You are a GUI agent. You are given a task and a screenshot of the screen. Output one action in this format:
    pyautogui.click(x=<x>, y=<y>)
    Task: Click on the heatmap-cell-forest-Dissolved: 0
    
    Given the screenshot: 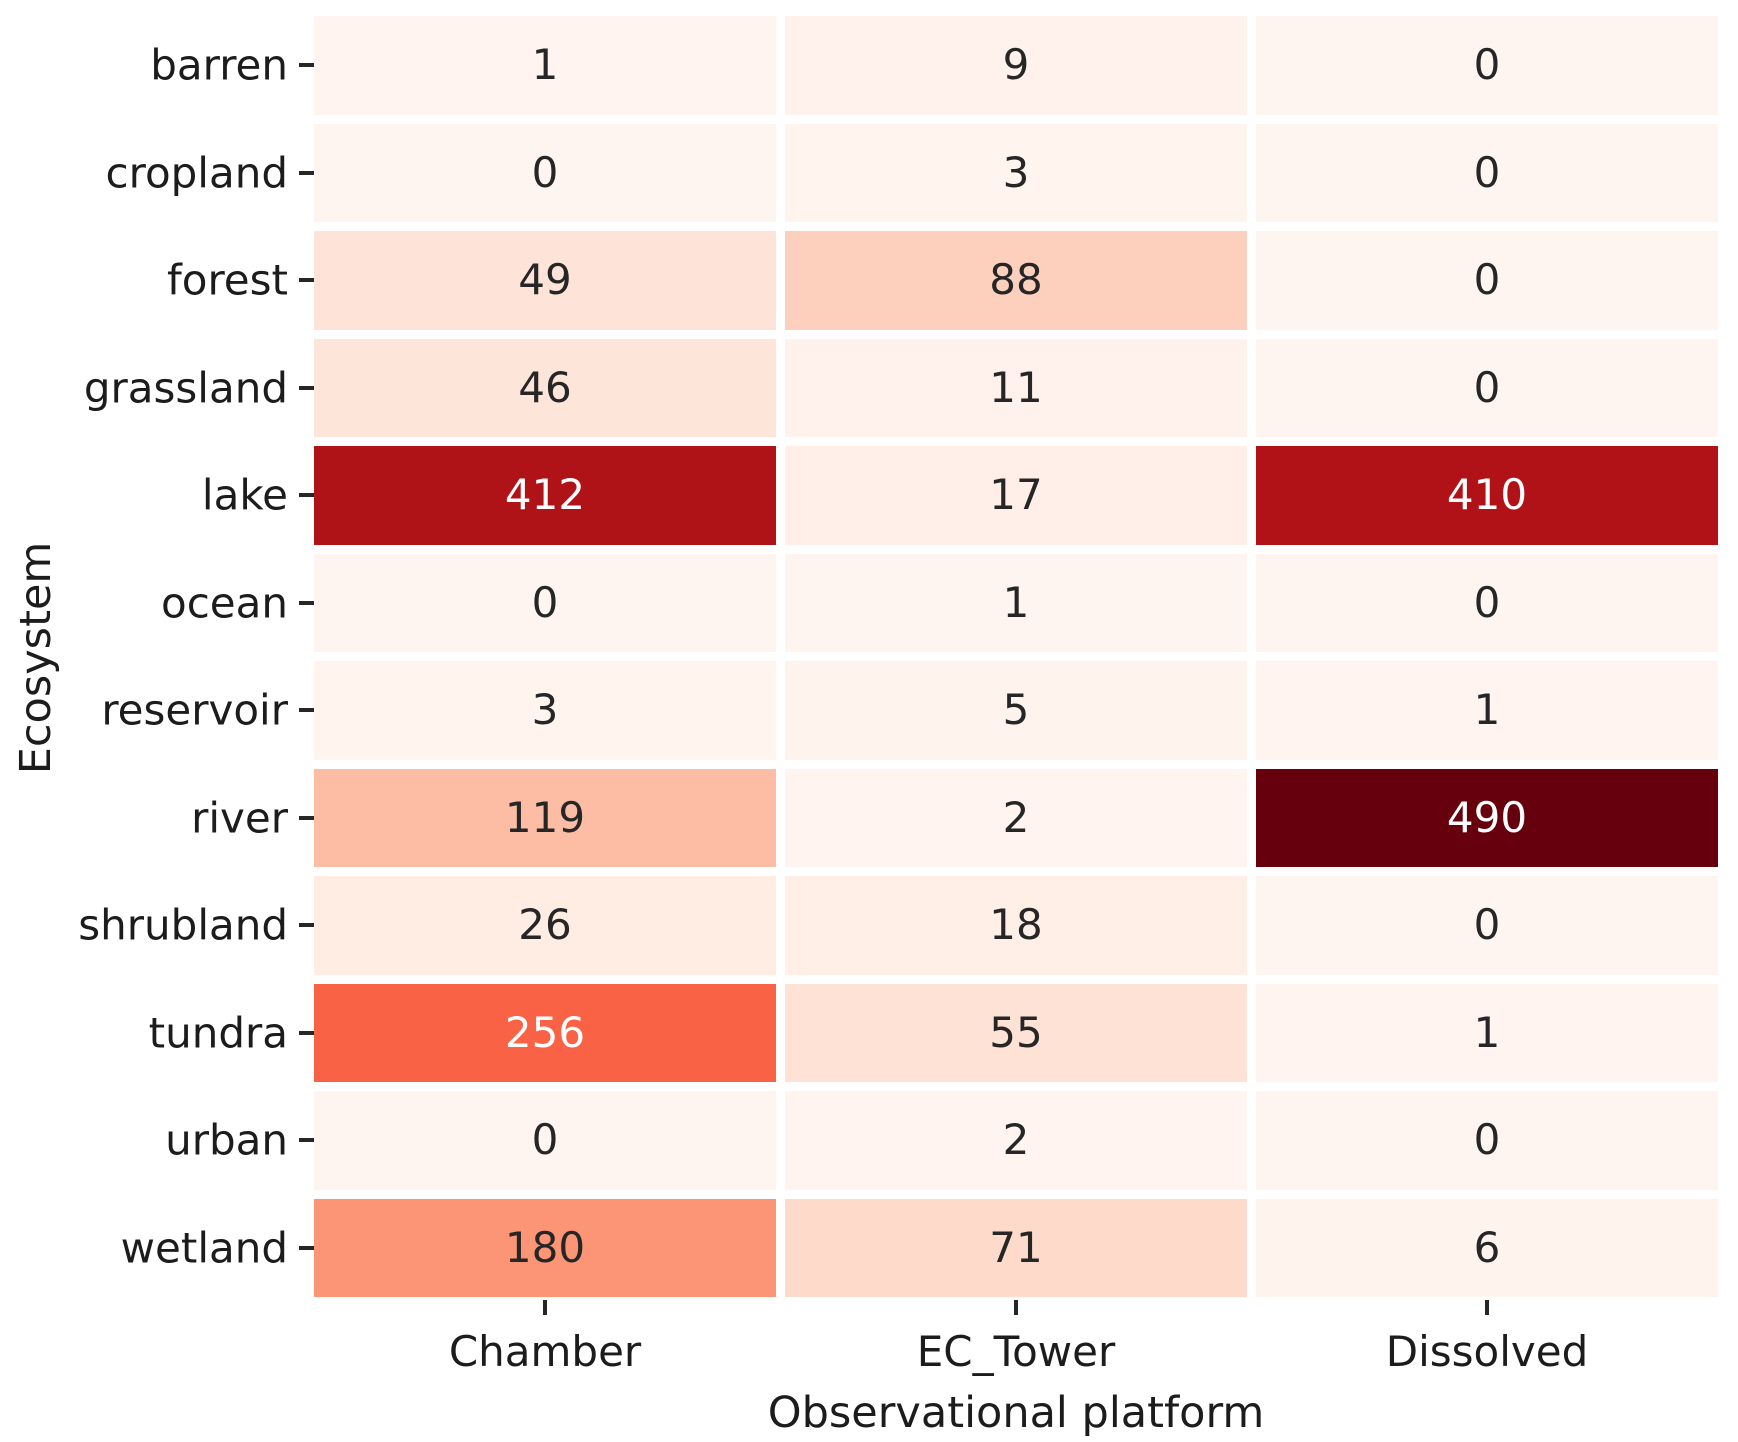 What is the action you would take?
    pyautogui.click(x=1487, y=280)
    